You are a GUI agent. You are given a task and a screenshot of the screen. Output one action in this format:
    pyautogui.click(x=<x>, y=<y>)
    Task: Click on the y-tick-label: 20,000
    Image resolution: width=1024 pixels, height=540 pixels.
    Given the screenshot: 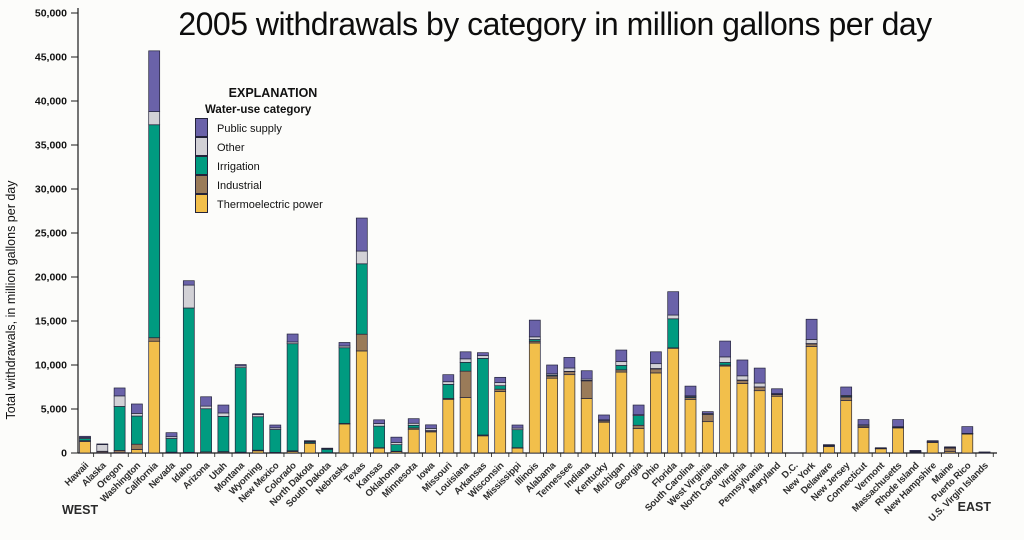 What is the action you would take?
    pyautogui.click(x=51, y=278)
    